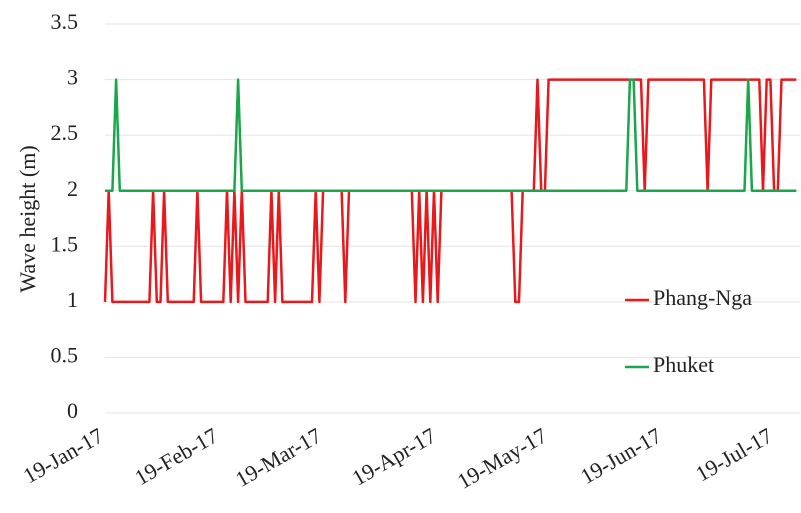 The image size is (801, 513). What do you see at coordinates (394, 457) in the screenshot?
I see `x-tick-label: 19-Apr-17` at bounding box center [394, 457].